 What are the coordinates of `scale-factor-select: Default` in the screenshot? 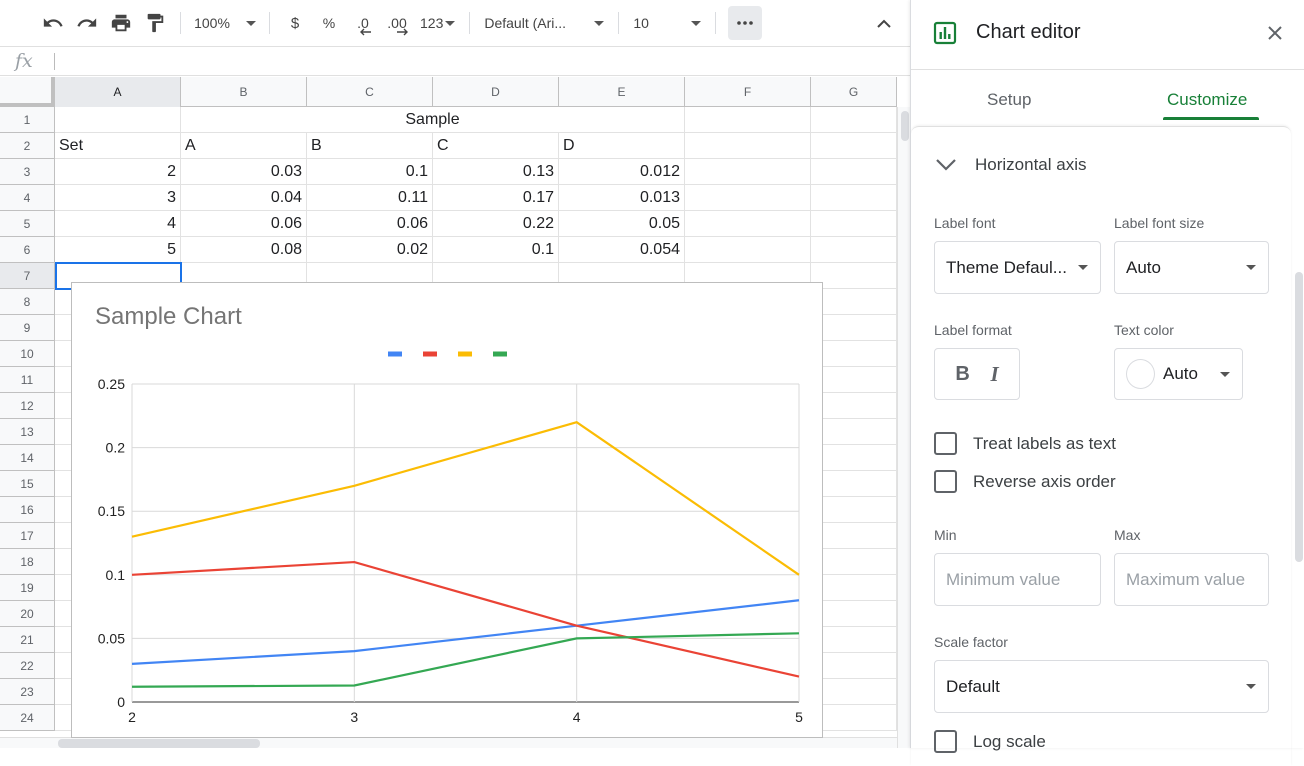 It's located at (1101, 686).